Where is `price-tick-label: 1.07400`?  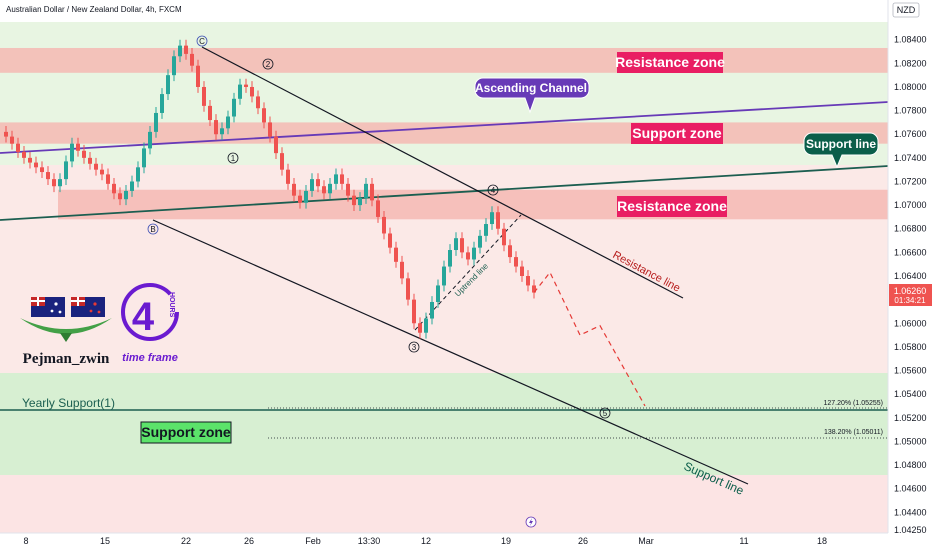
price-tick-label: 1.07400 is located at coordinates (910, 158).